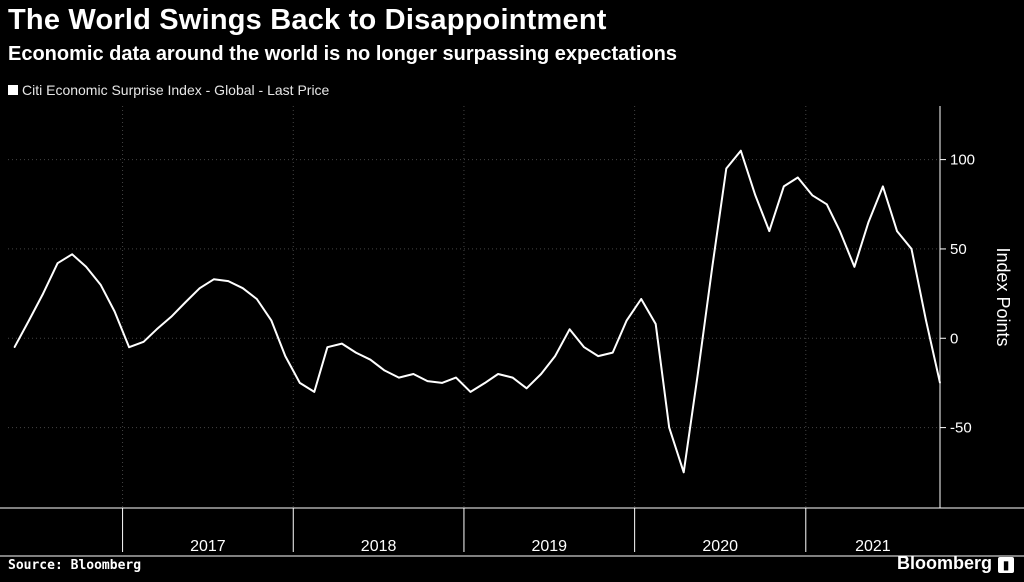 The height and width of the screenshot is (582, 1024). Describe the element at coordinates (962, 160) in the screenshot. I see `y-tick-label: 100` at that location.